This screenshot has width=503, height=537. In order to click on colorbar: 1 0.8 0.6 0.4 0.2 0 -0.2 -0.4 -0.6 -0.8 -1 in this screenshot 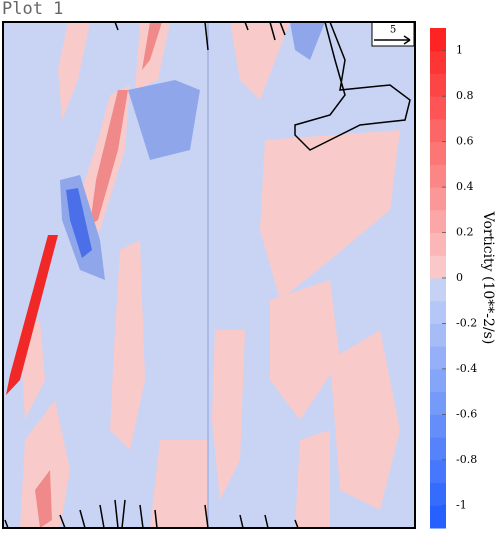, I will do `click(453, 278)`.